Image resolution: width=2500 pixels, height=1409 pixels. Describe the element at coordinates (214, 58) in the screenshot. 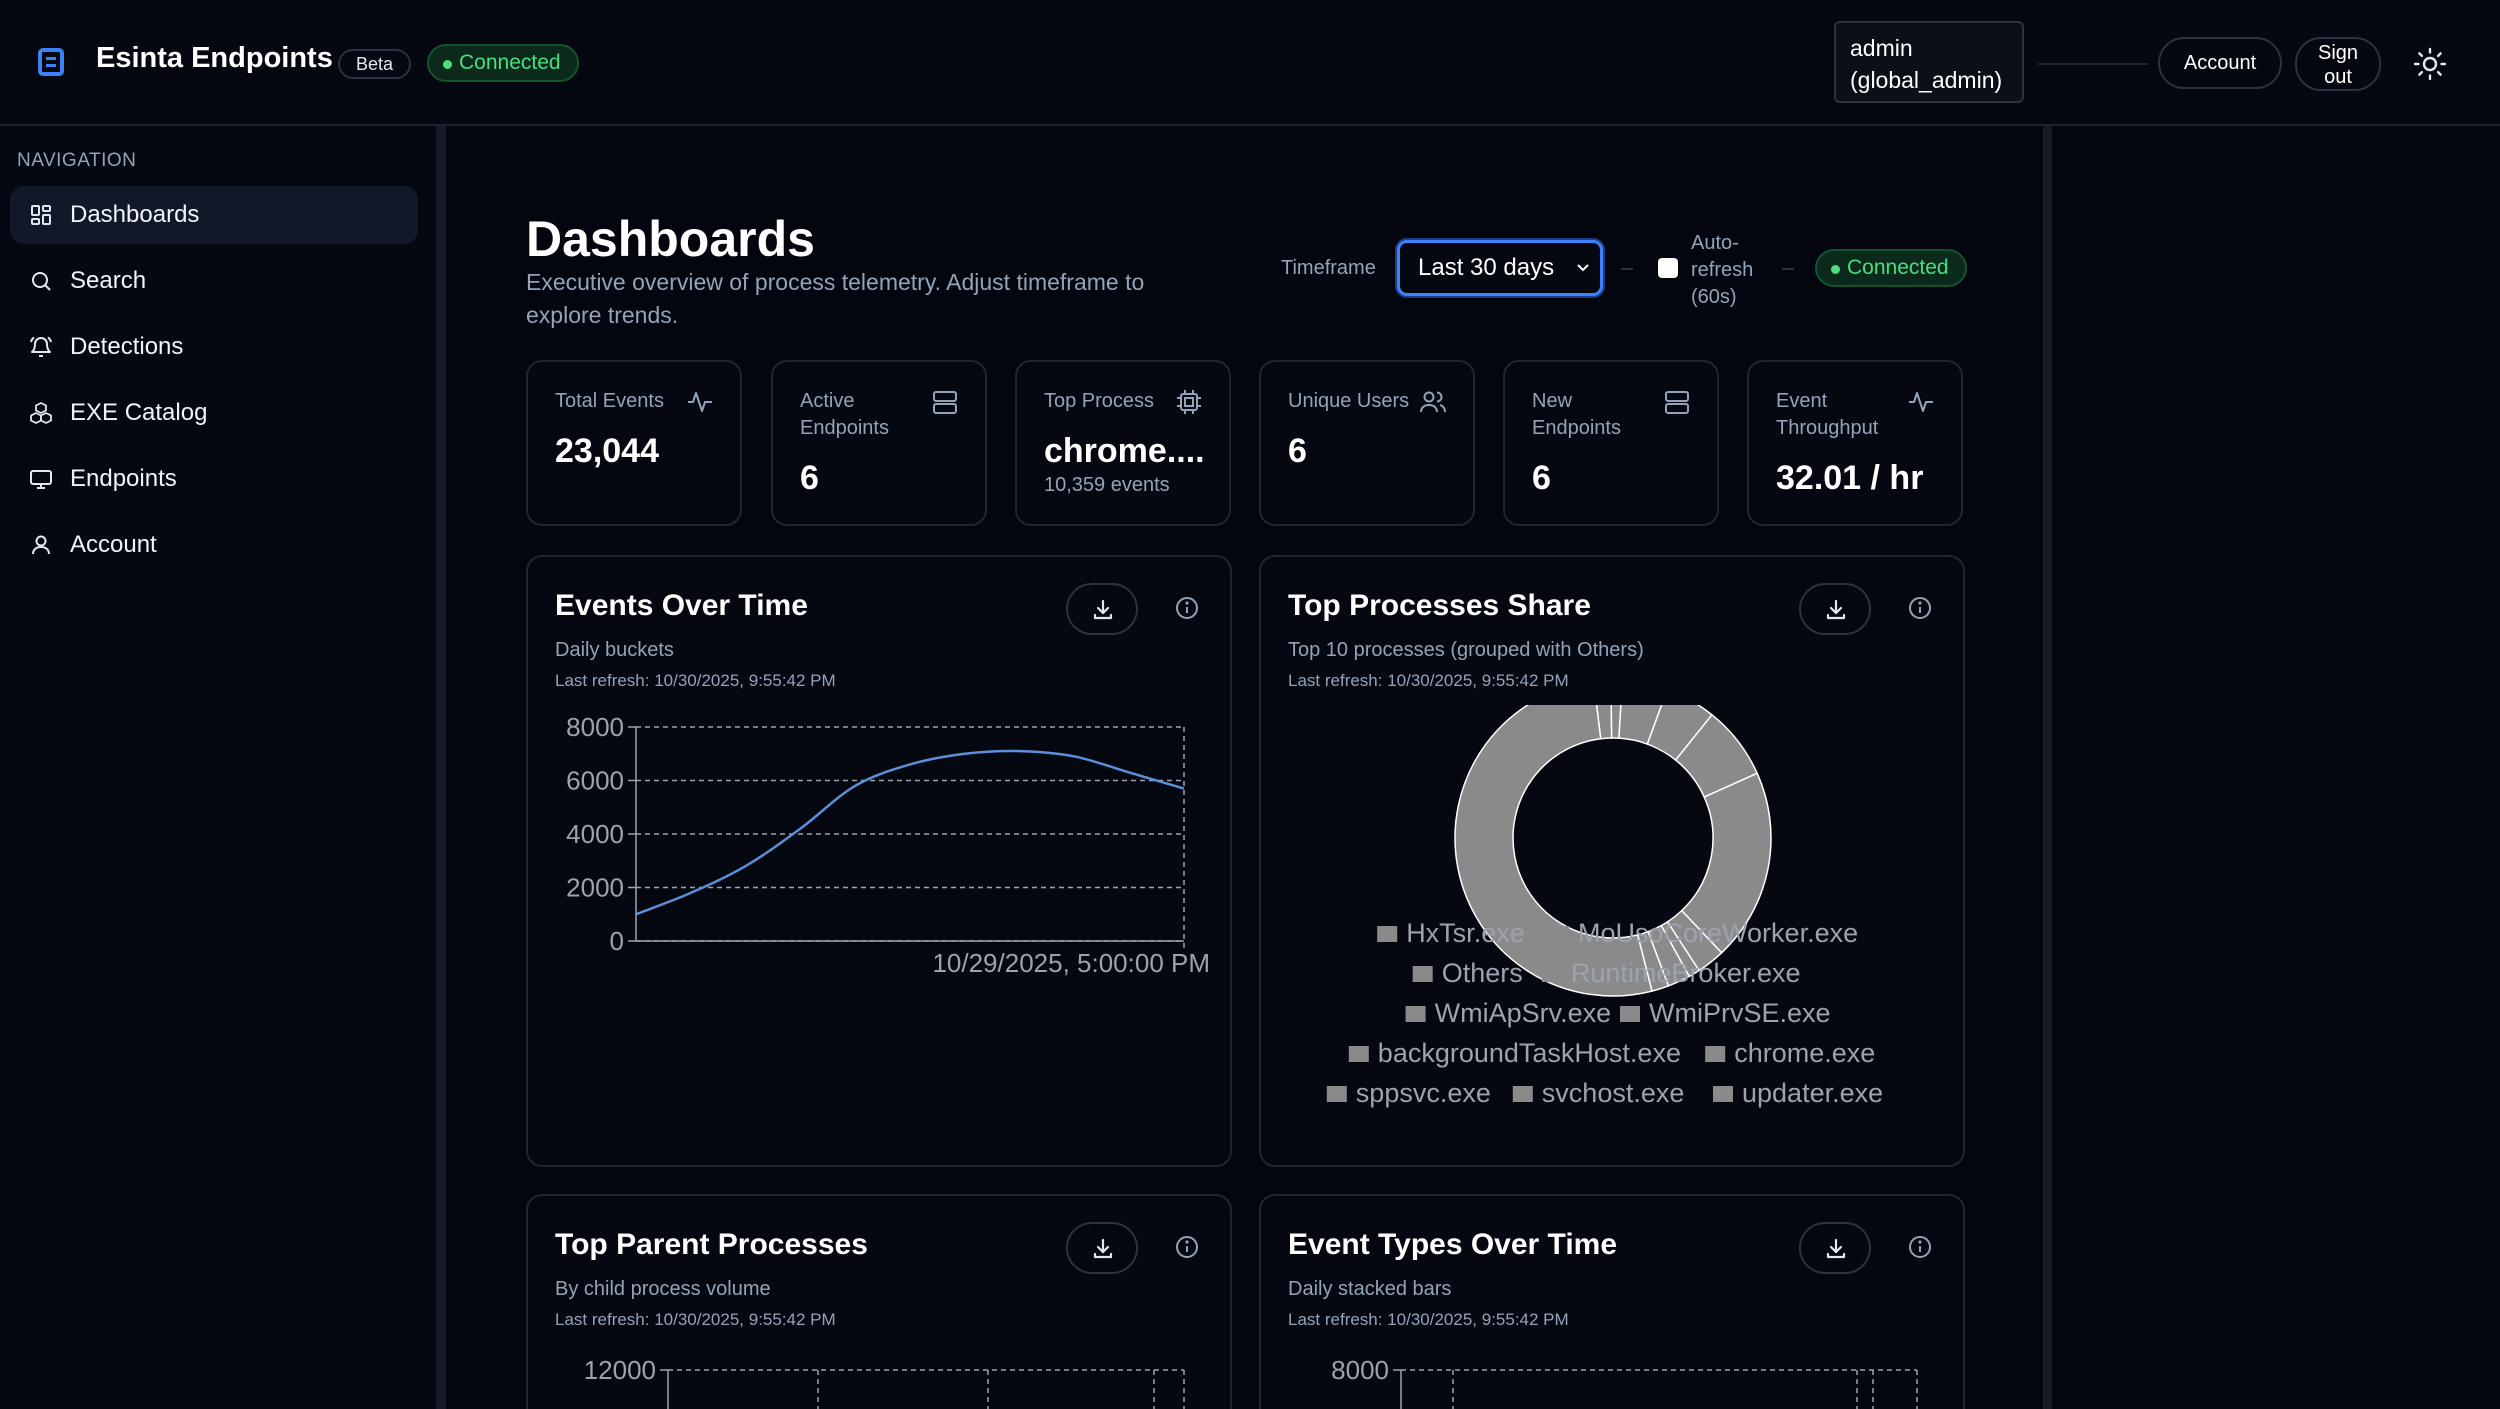

I see `brand-title: Esinta Endpoints` at that location.